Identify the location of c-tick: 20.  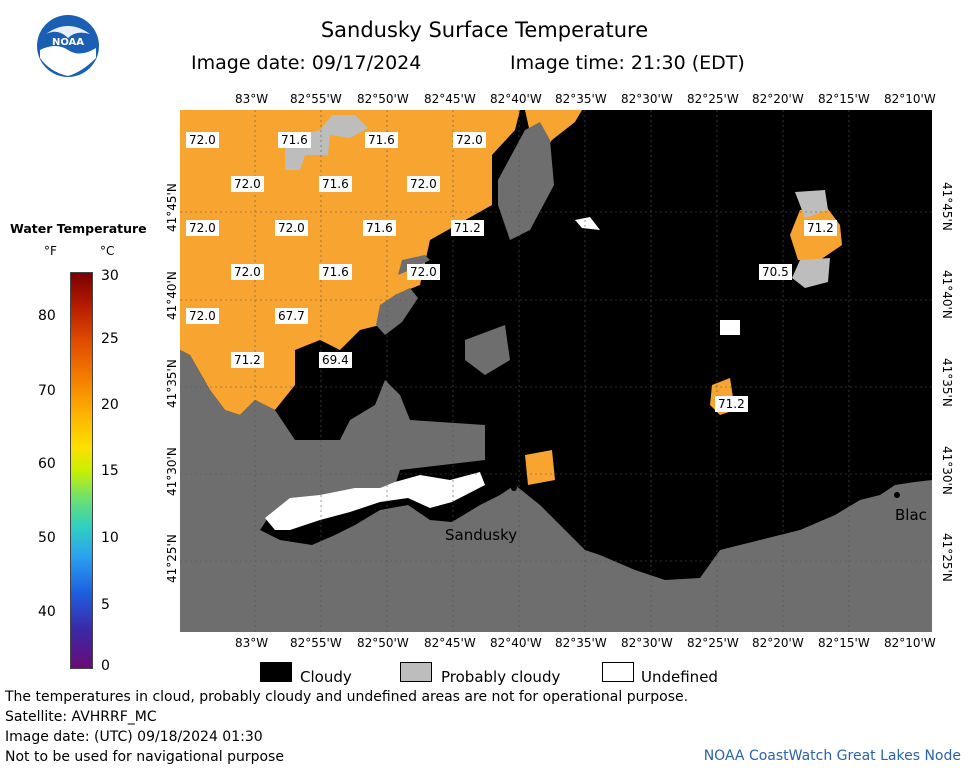
(110, 405).